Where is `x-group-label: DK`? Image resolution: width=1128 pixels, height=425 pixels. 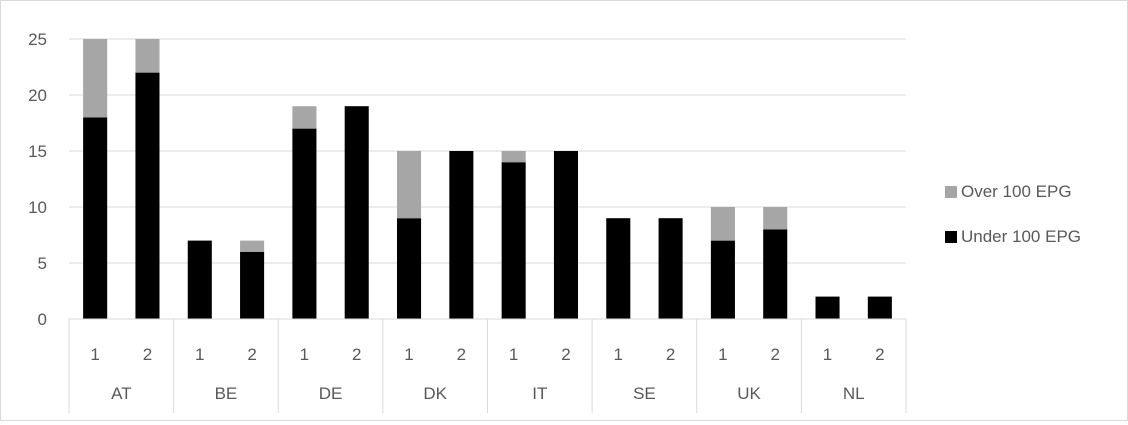
x-group-label: DK is located at coordinates (435, 393).